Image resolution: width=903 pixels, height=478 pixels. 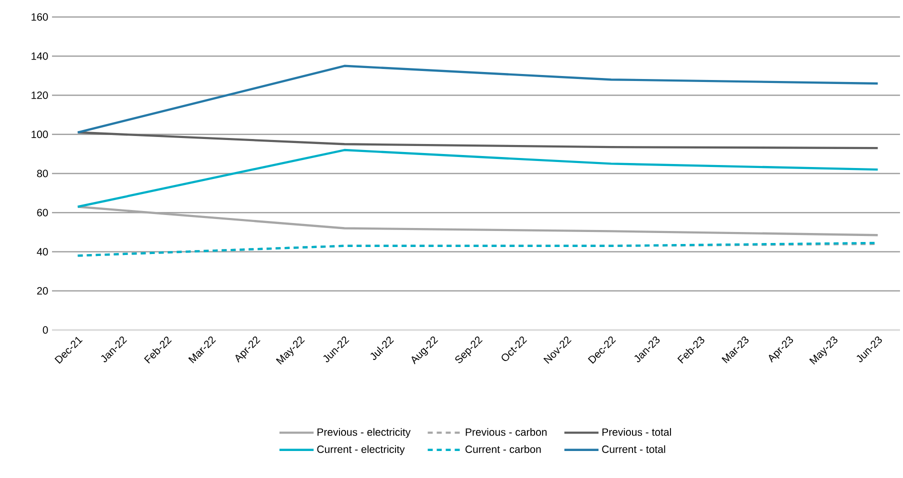 I want to click on legend-label: Previous - total, so click(x=636, y=432).